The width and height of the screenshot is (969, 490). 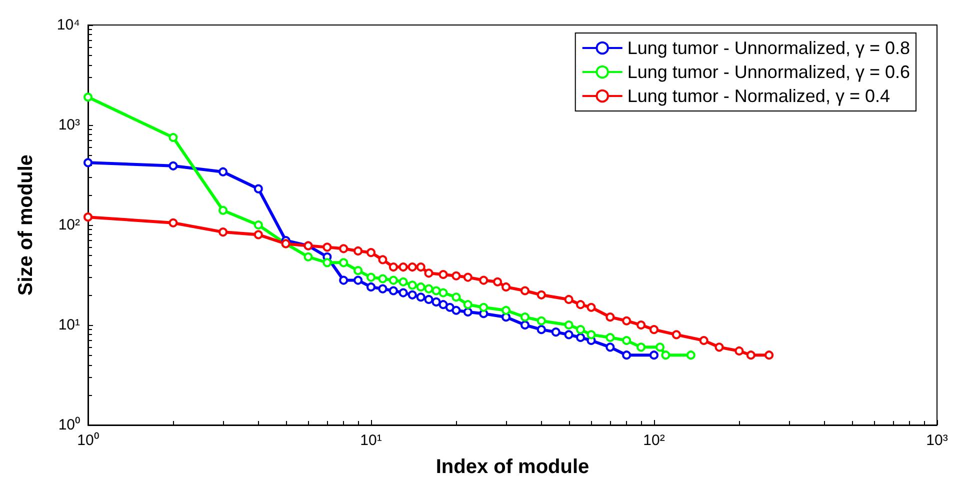 What do you see at coordinates (69, 325) in the screenshot?
I see `y-tick-label: 10¹` at bounding box center [69, 325].